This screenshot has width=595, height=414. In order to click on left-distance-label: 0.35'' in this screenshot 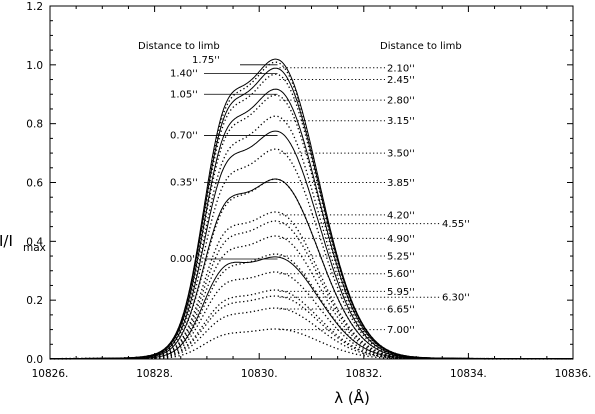, I will do `click(184, 183)`.